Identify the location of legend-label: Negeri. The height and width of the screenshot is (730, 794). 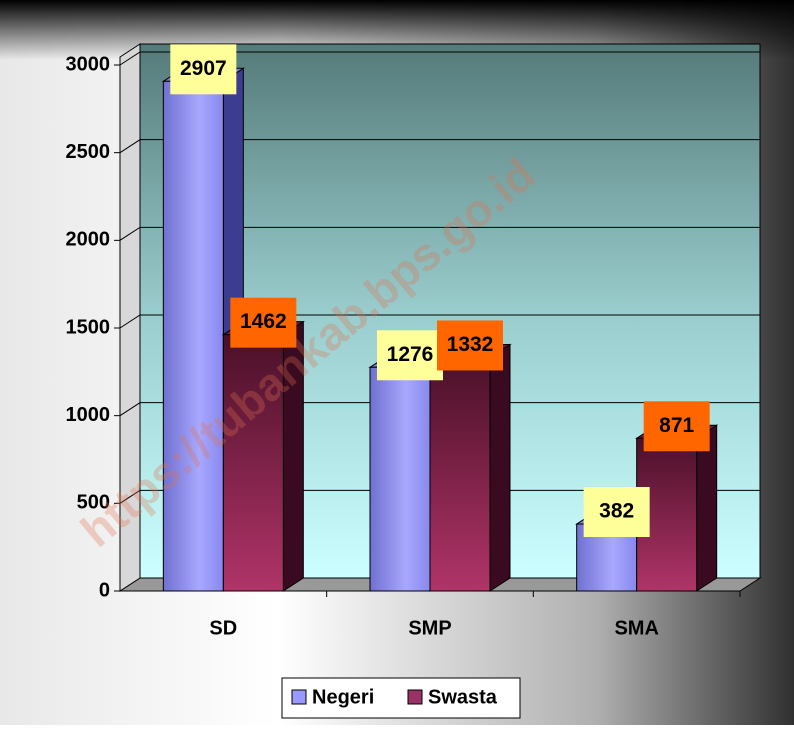
(343, 697).